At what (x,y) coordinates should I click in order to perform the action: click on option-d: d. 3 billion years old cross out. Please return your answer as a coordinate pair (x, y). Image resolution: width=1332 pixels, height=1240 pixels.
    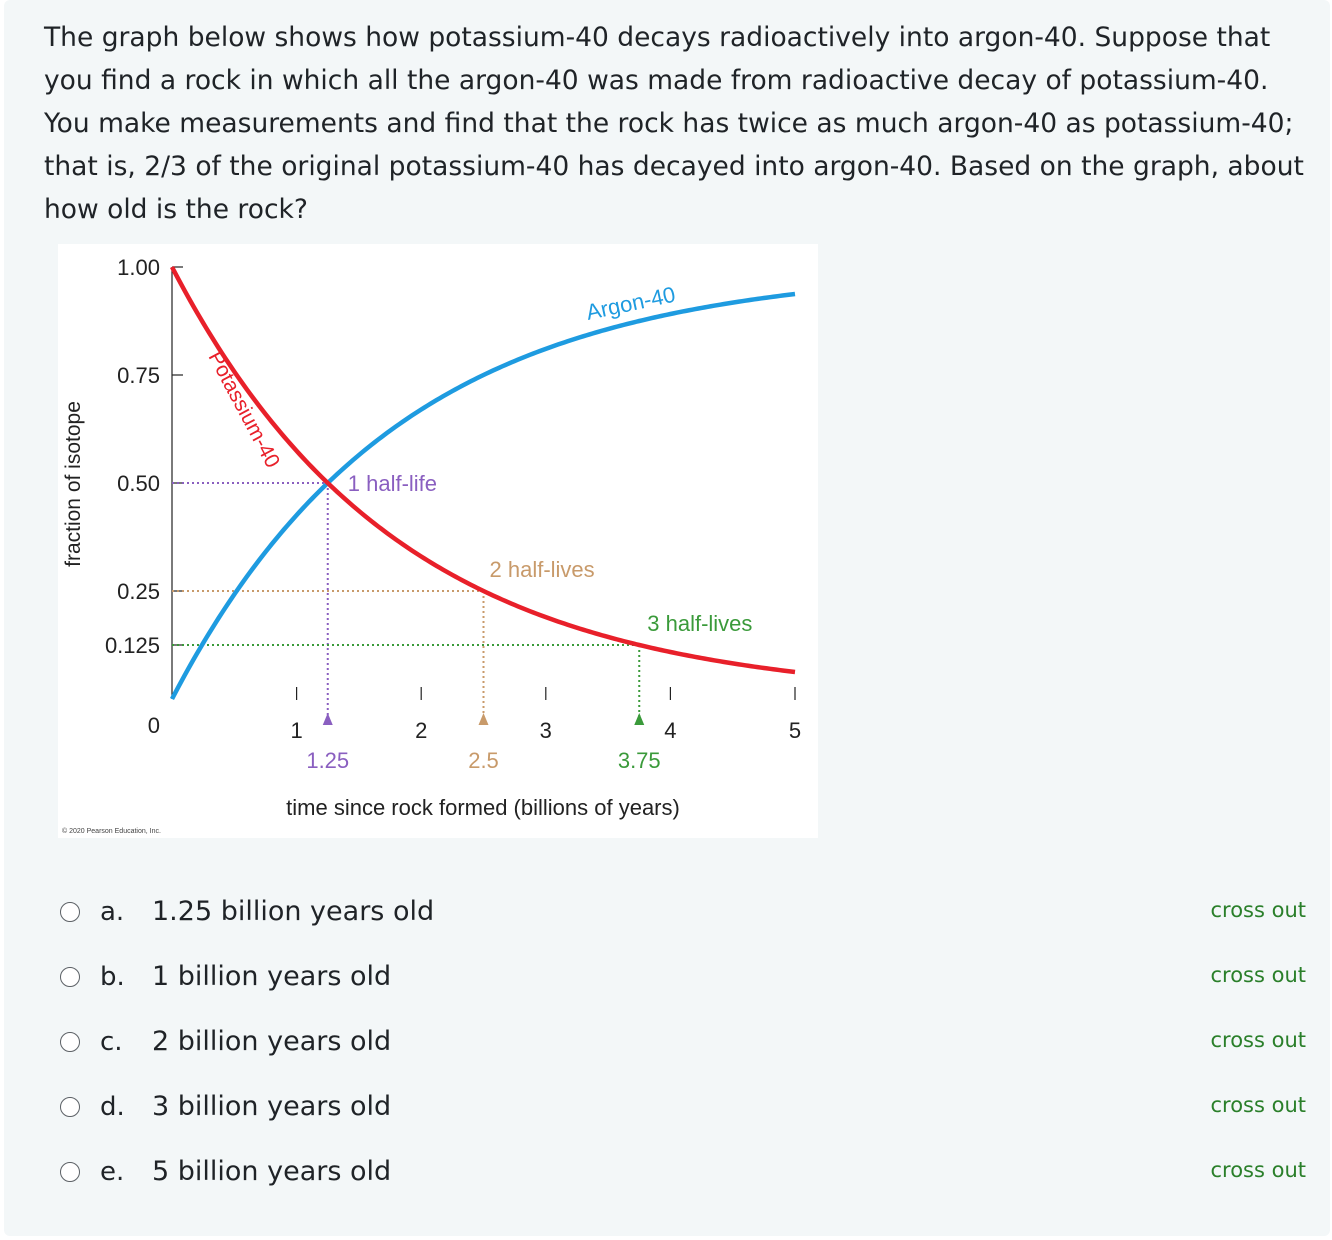
    Looking at the image, I should click on (690, 1110).